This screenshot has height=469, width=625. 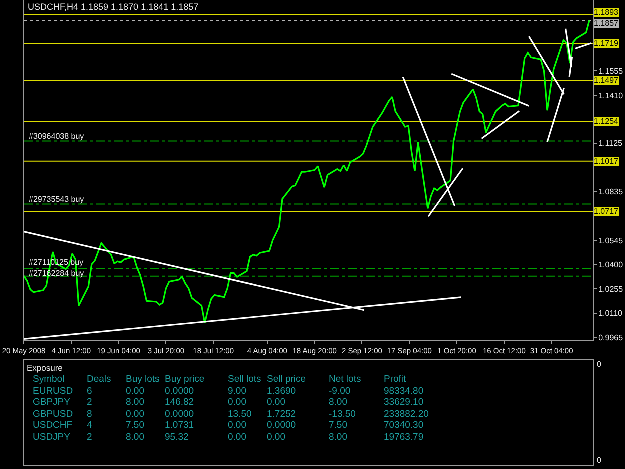 What do you see at coordinates (611, 337) in the screenshot?
I see `y-tick-label: 0.9965` at bounding box center [611, 337].